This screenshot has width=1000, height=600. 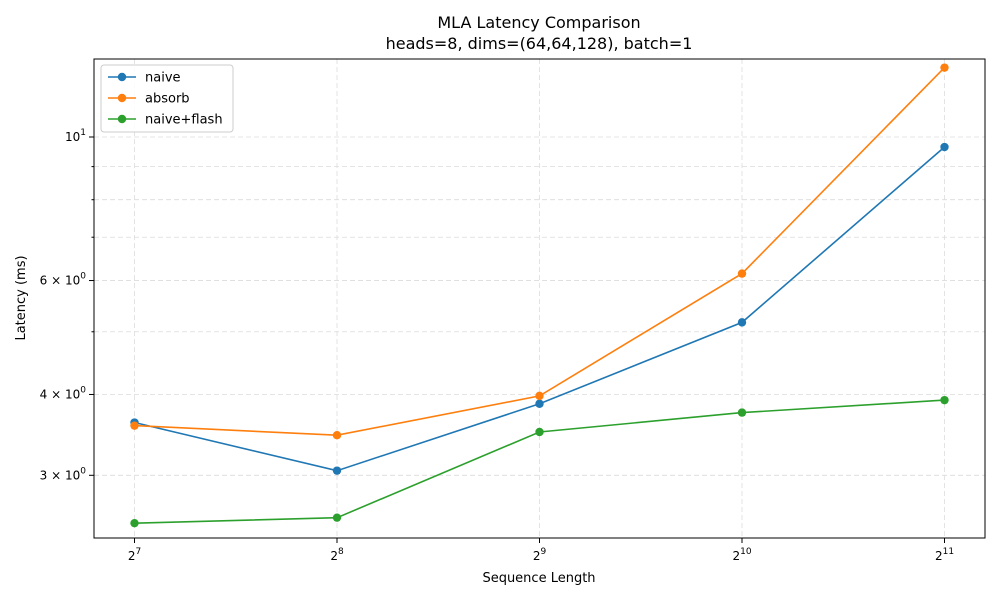 I want to click on legend-label-naive+flash: naive+flash, so click(x=184, y=120).